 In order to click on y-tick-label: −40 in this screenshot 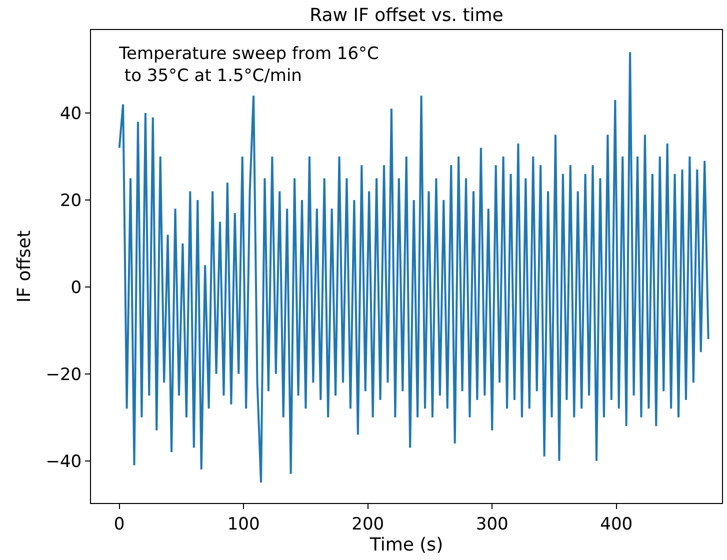, I will do `click(64, 462)`.